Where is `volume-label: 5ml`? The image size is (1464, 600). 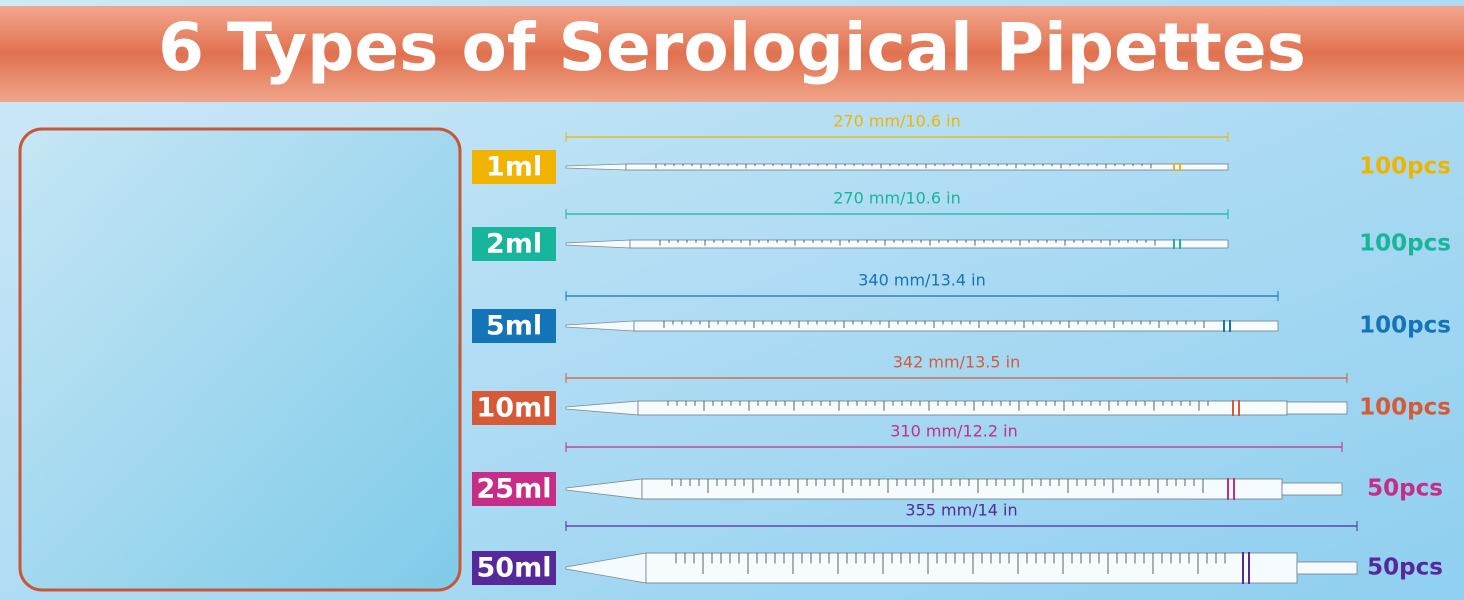 volume-label: 5ml is located at coordinates (514, 326).